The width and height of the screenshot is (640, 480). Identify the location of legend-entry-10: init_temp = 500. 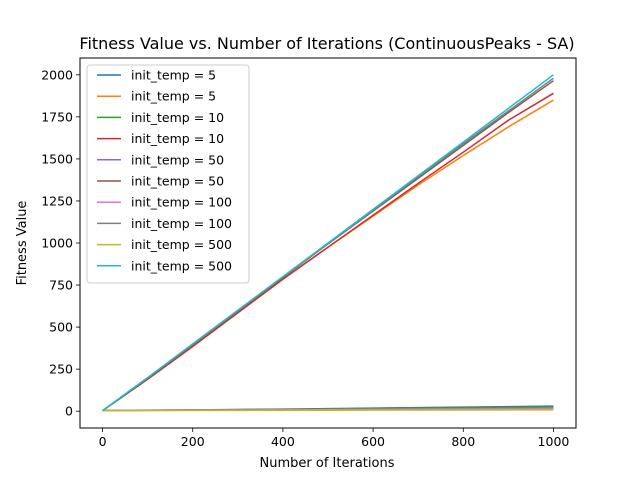
(181, 265).